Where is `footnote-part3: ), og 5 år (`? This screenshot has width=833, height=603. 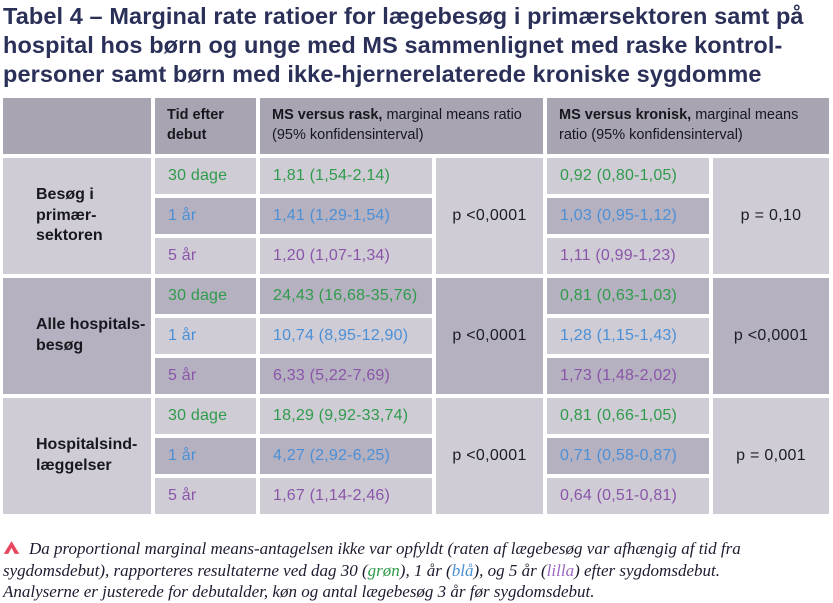
footnote-part3: ), og 5 år ( is located at coordinates (510, 570).